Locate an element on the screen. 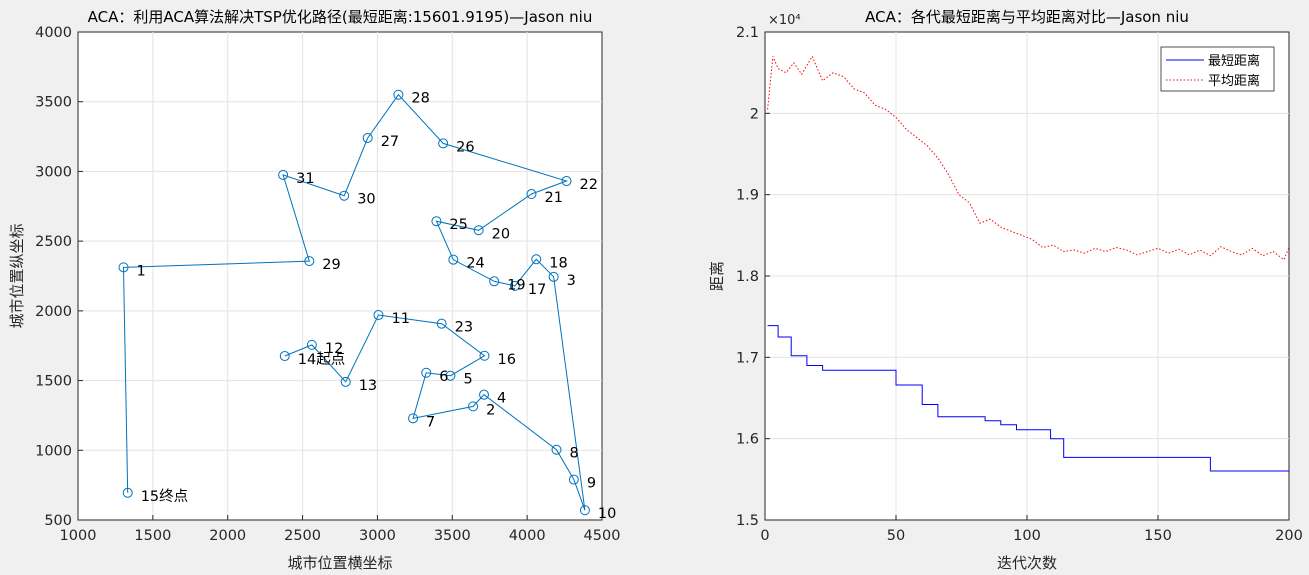  city-label-26: 26 is located at coordinates (465, 147).